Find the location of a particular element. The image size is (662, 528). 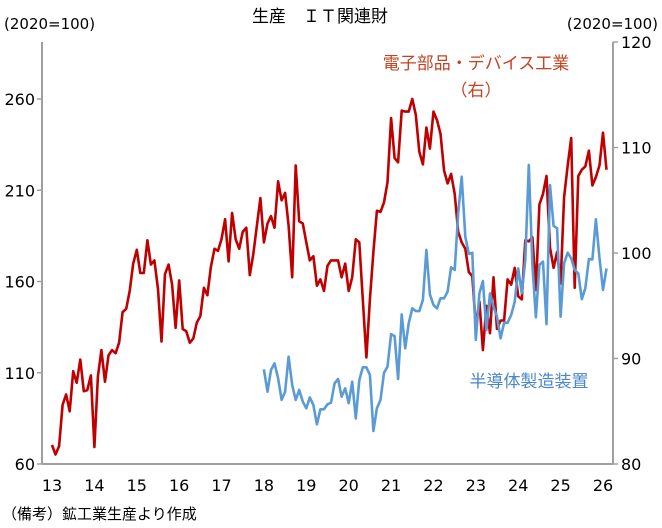

right-tick-label: 110 is located at coordinates (636, 148).